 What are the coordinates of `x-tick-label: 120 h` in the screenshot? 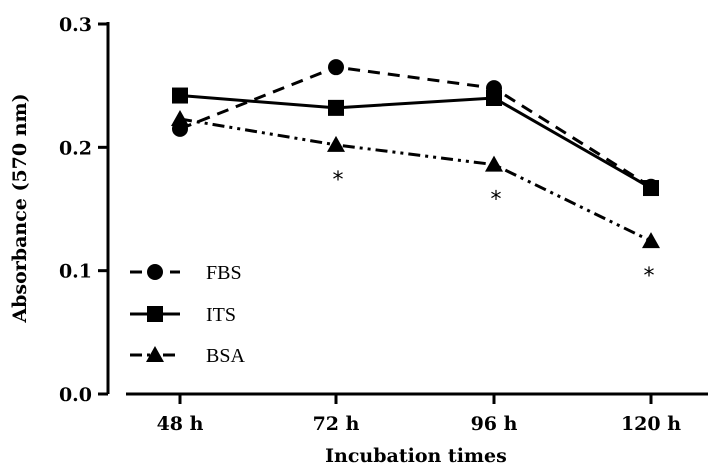 It's located at (651, 424).